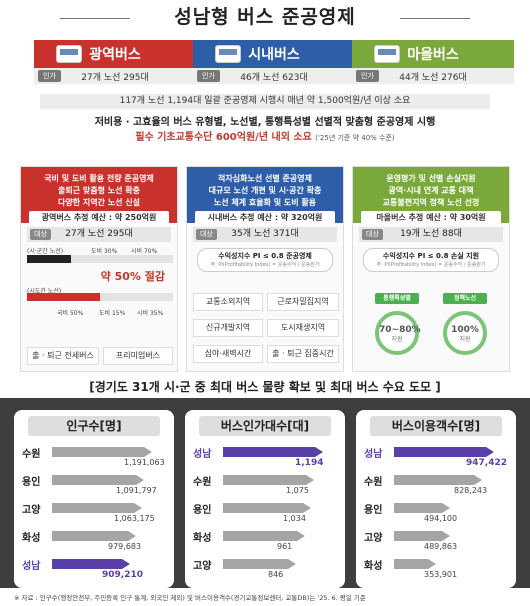 The width and height of the screenshot is (530, 606). I want to click on ranking-row: 고양 1,063,175, so click(97, 515).